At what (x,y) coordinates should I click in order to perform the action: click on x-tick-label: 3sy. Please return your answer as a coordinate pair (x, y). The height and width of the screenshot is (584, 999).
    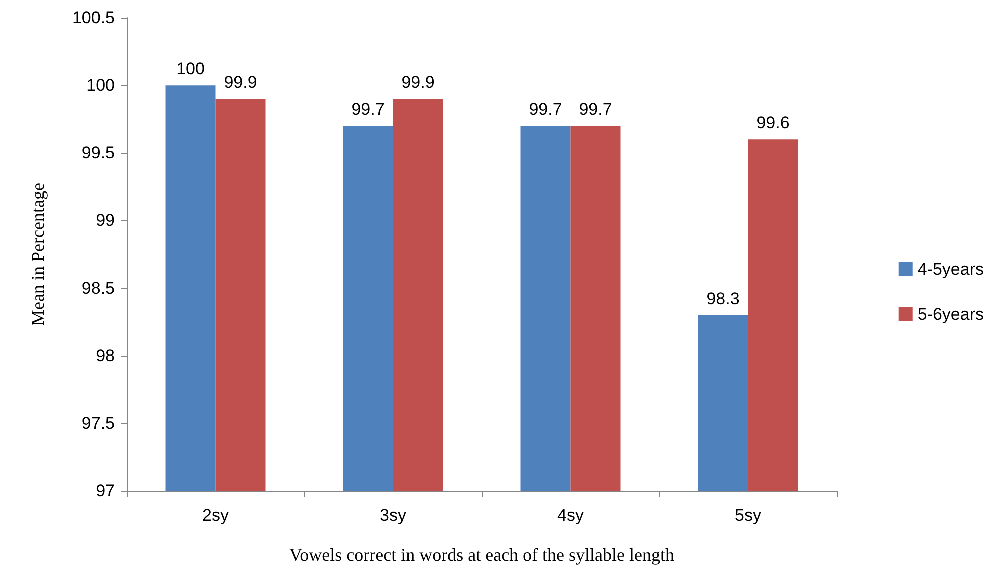
    Looking at the image, I should click on (393, 515).